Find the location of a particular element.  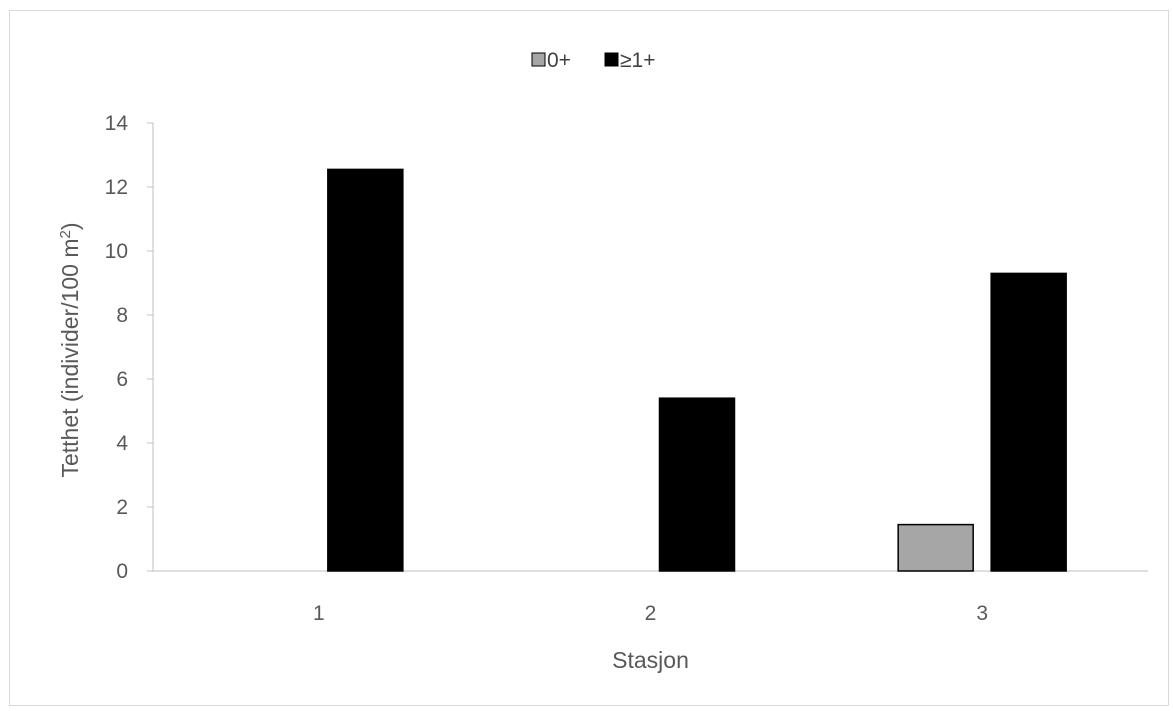

y-axis-title-close: ) is located at coordinates (70, 226).